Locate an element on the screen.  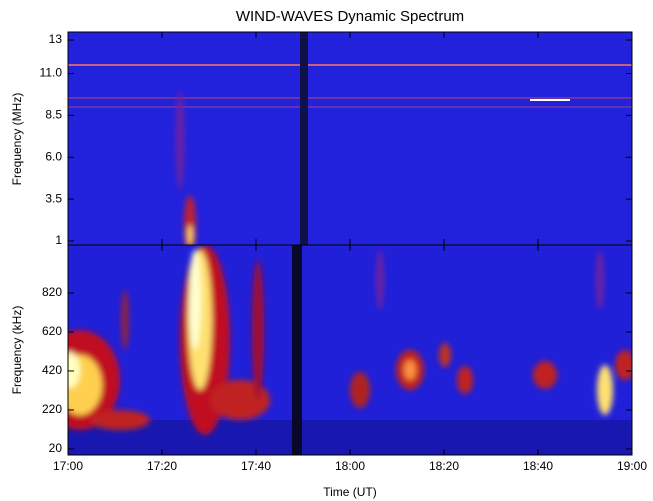
x-axis-label: Time (UT) is located at coordinates (350, 492).